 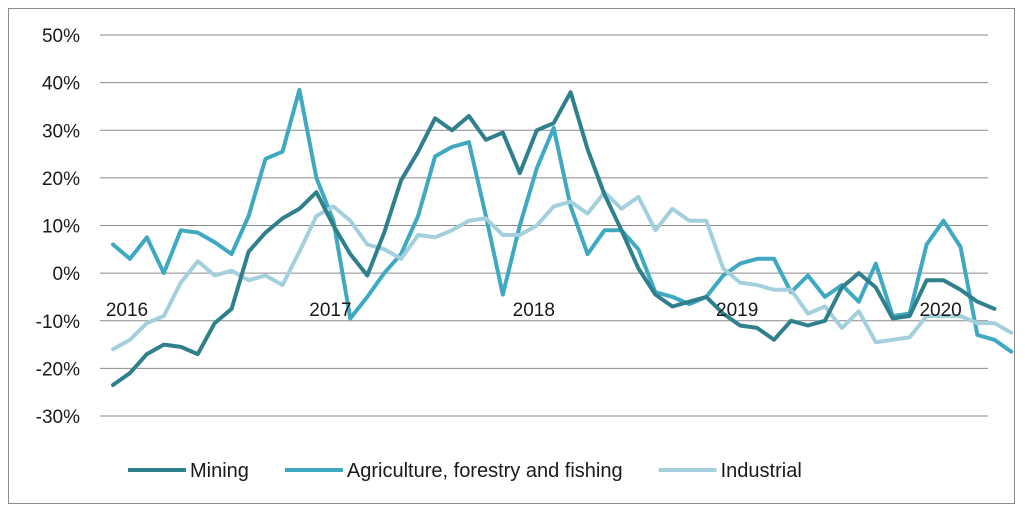 I want to click on y-tick-label: 30%, so click(x=61, y=131).